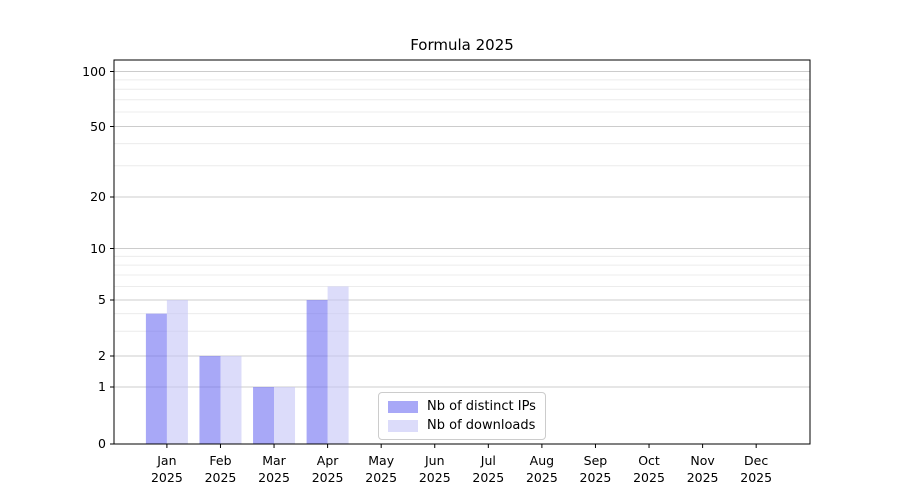 The width and height of the screenshot is (900, 500). Describe the element at coordinates (542, 469) in the screenshot. I see `x-tick-label: Aug 2025` at that location.